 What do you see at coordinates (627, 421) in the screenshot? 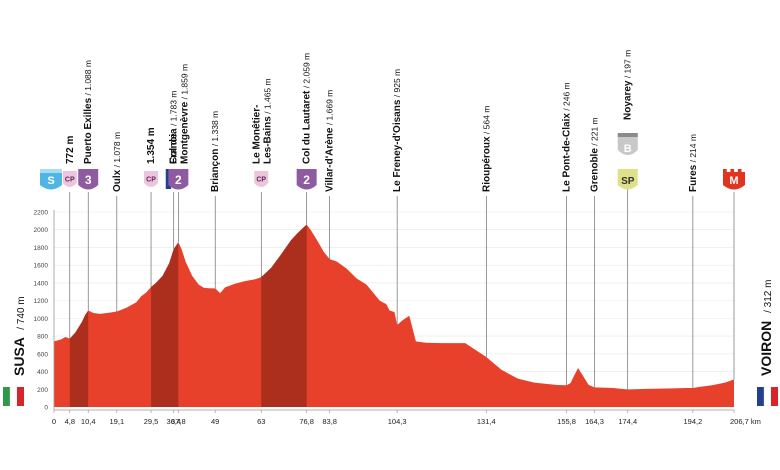
I see `x-tick-label: 174,4` at bounding box center [627, 421].